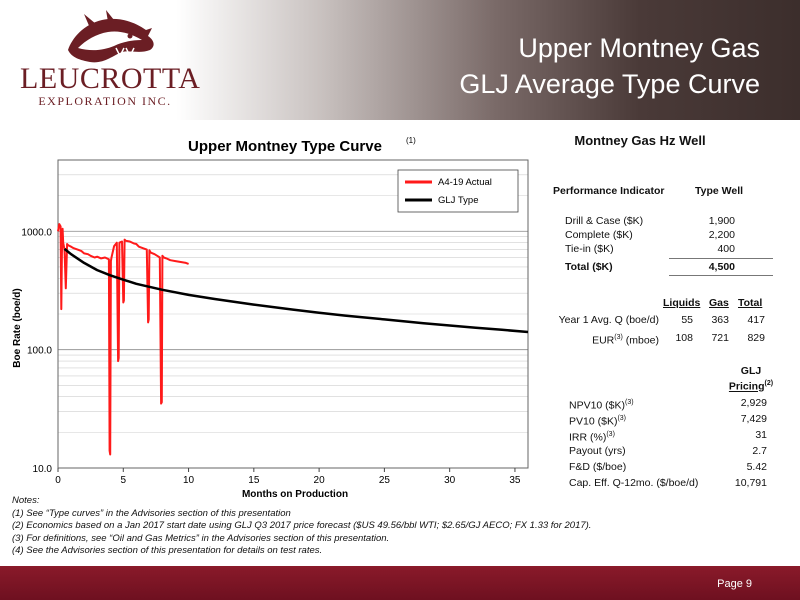 The width and height of the screenshot is (800, 600). What do you see at coordinates (593, 421) in the screenshot?
I see `econ-label-text: PV10 ($K)` at bounding box center [593, 421].